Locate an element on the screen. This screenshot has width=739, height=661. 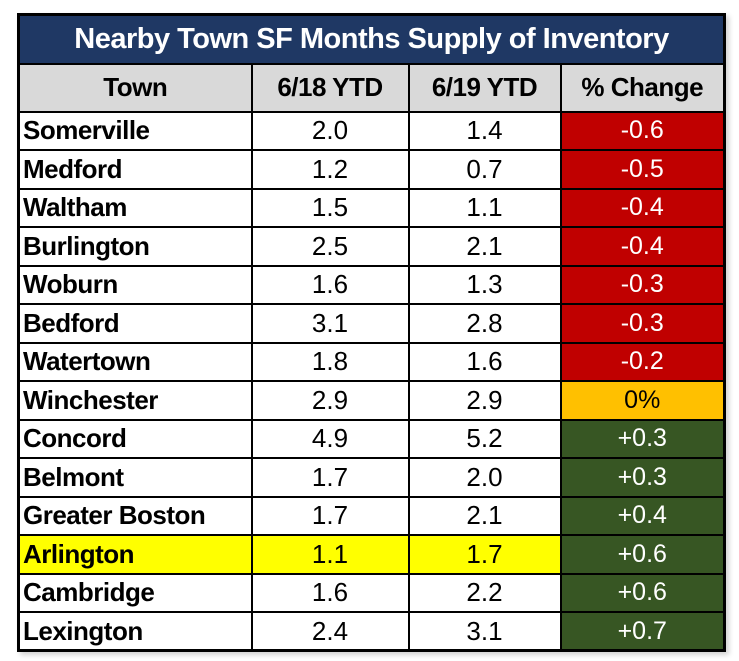
col-header-619-ytd: 6/19 YTD is located at coordinates (484, 87).